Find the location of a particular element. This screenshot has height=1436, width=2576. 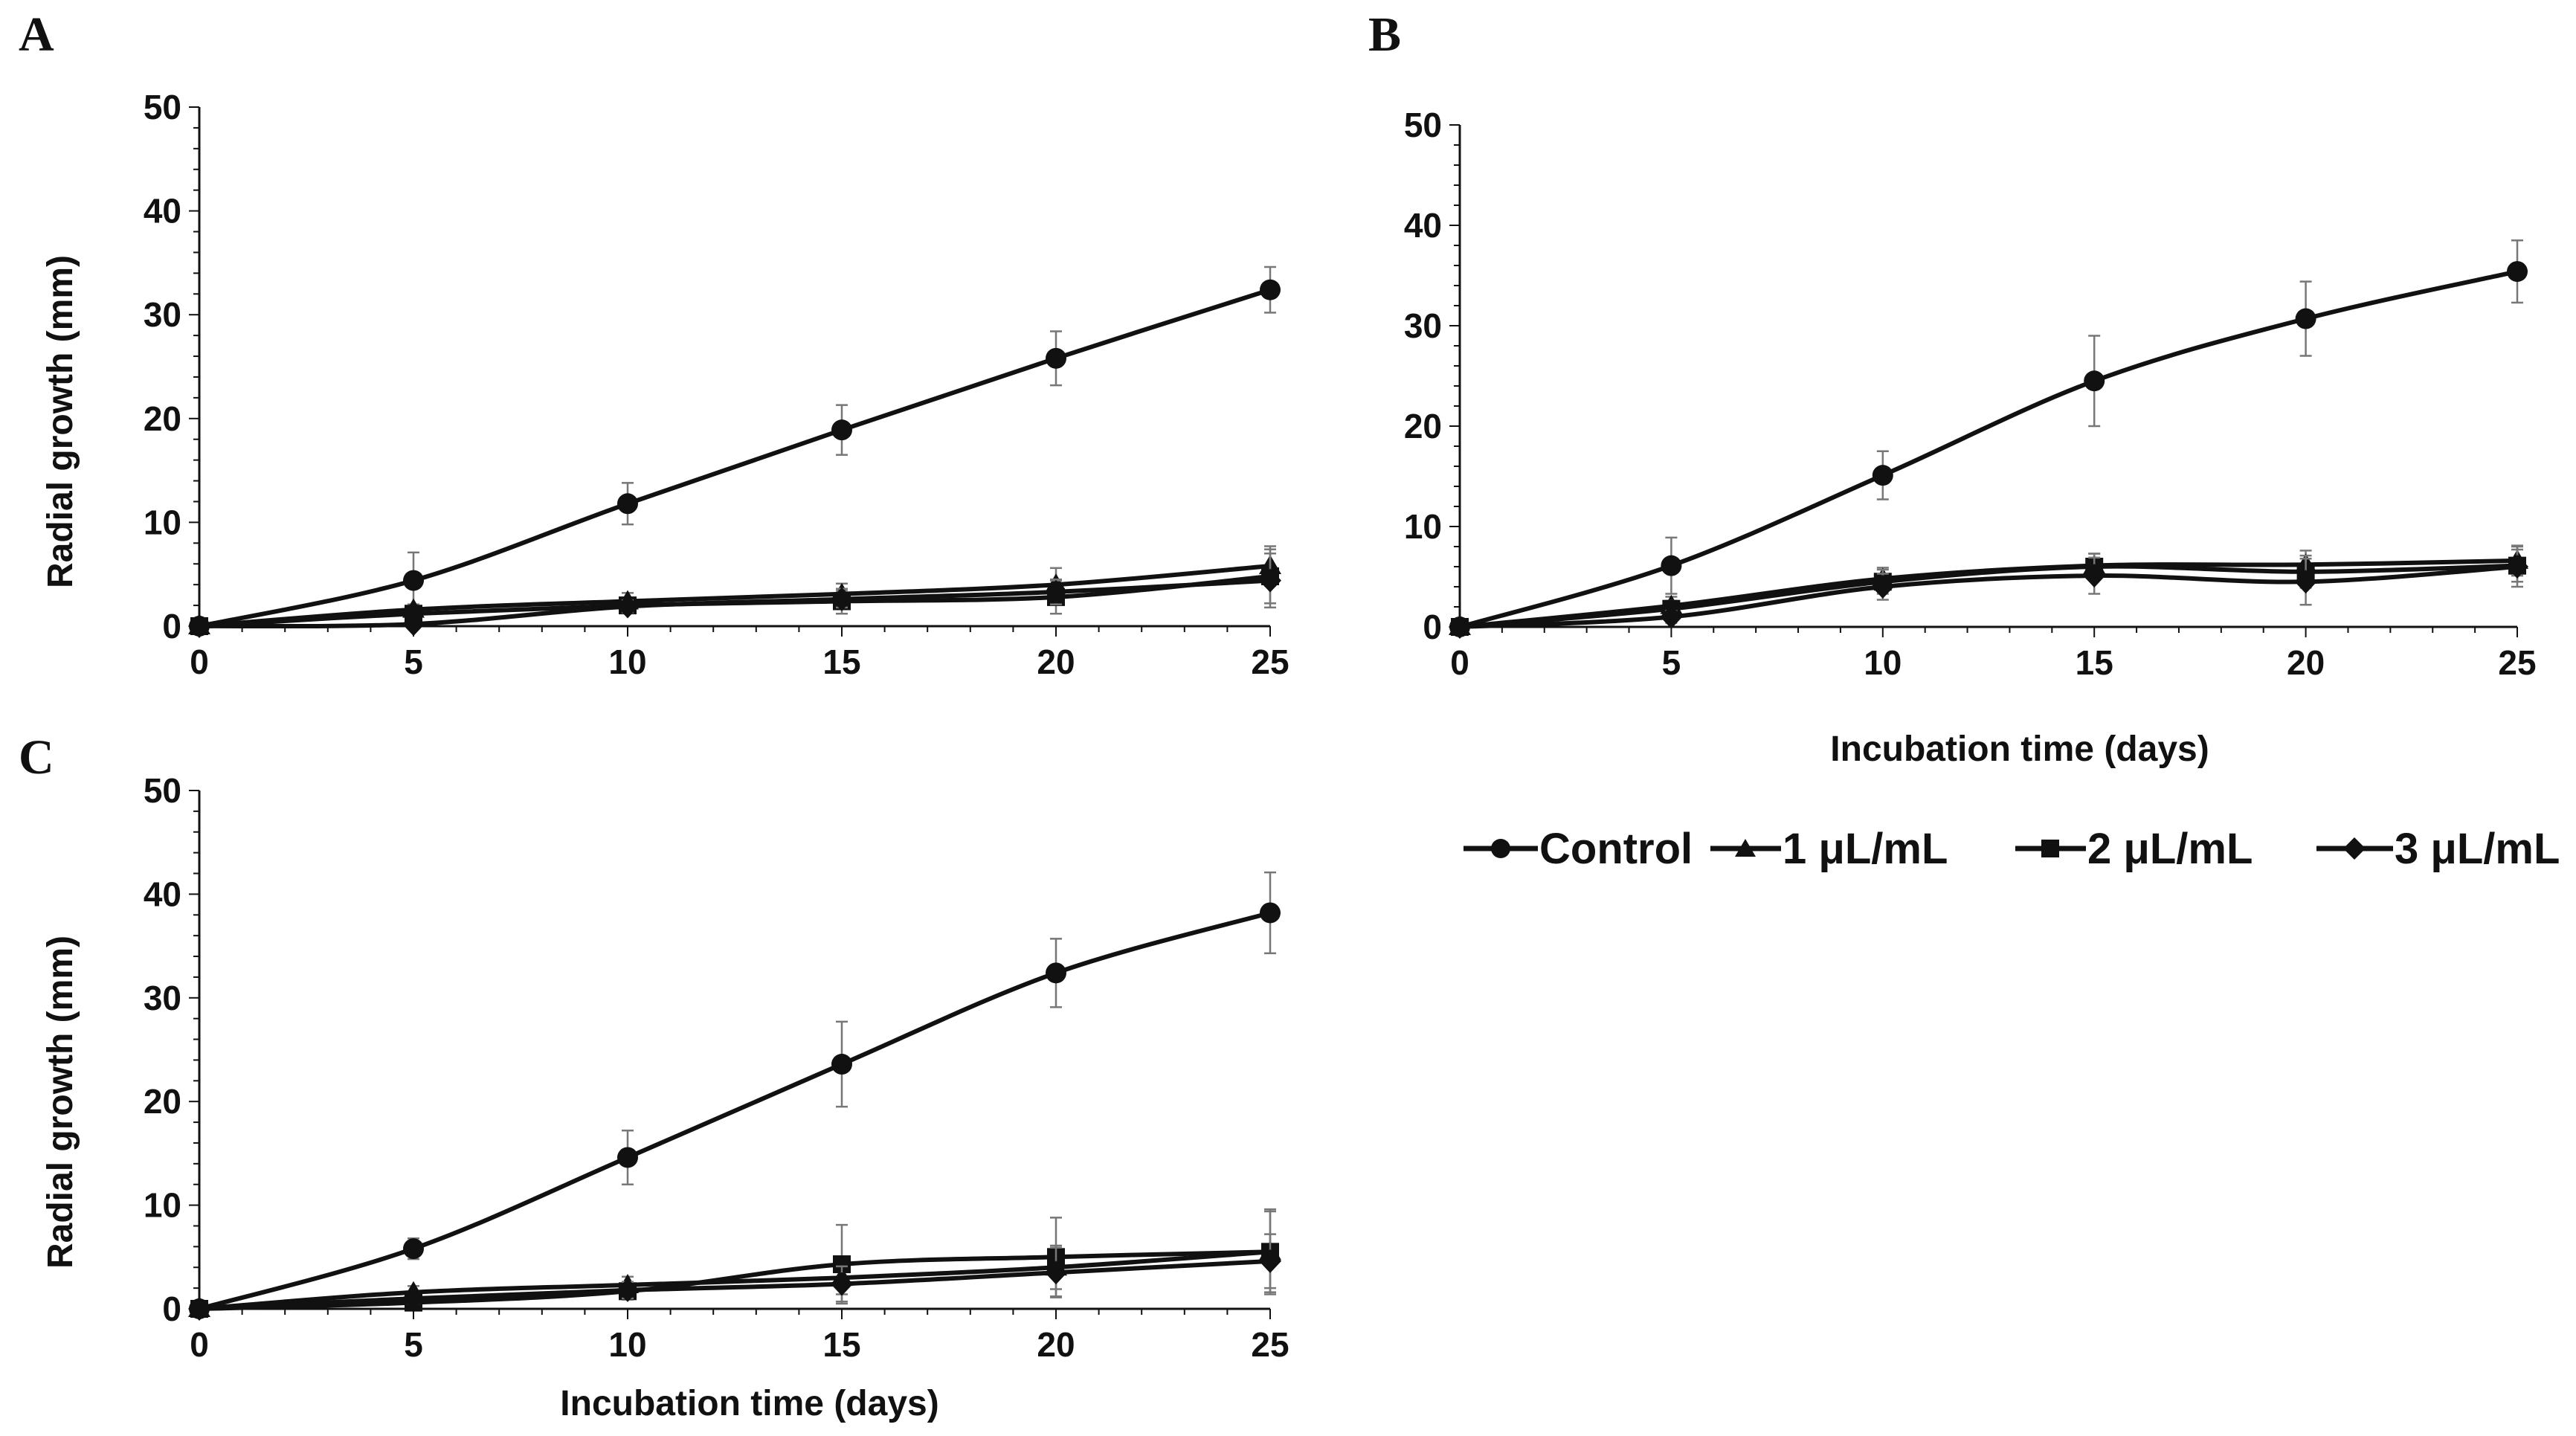

legend-entry-1-ul: 1 μL/mL is located at coordinates (1829, 849).